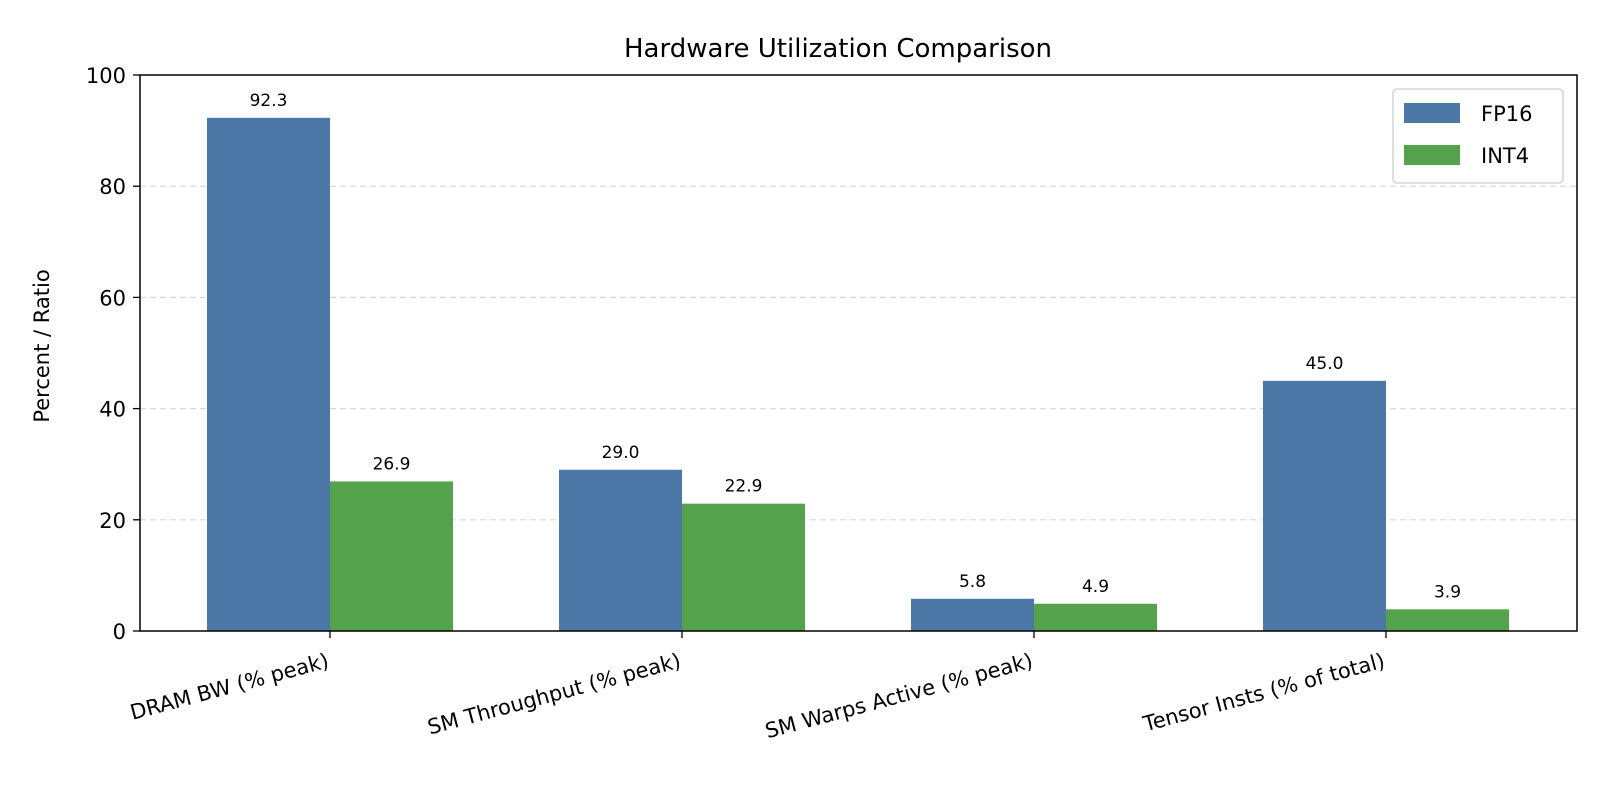 The height and width of the screenshot is (800, 1600). I want to click on x-tick-label: Tensor Insts (% of total), so click(1264, 693).